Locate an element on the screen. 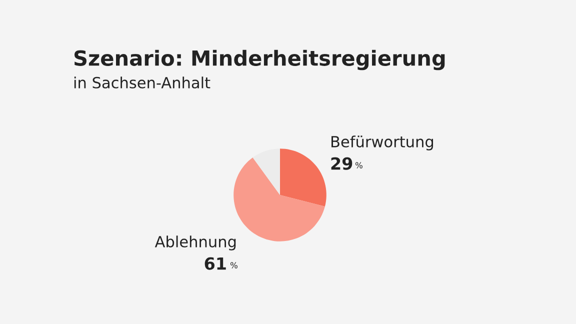 The width and height of the screenshot is (576, 324). data-label: 29 % is located at coordinates (346, 163).